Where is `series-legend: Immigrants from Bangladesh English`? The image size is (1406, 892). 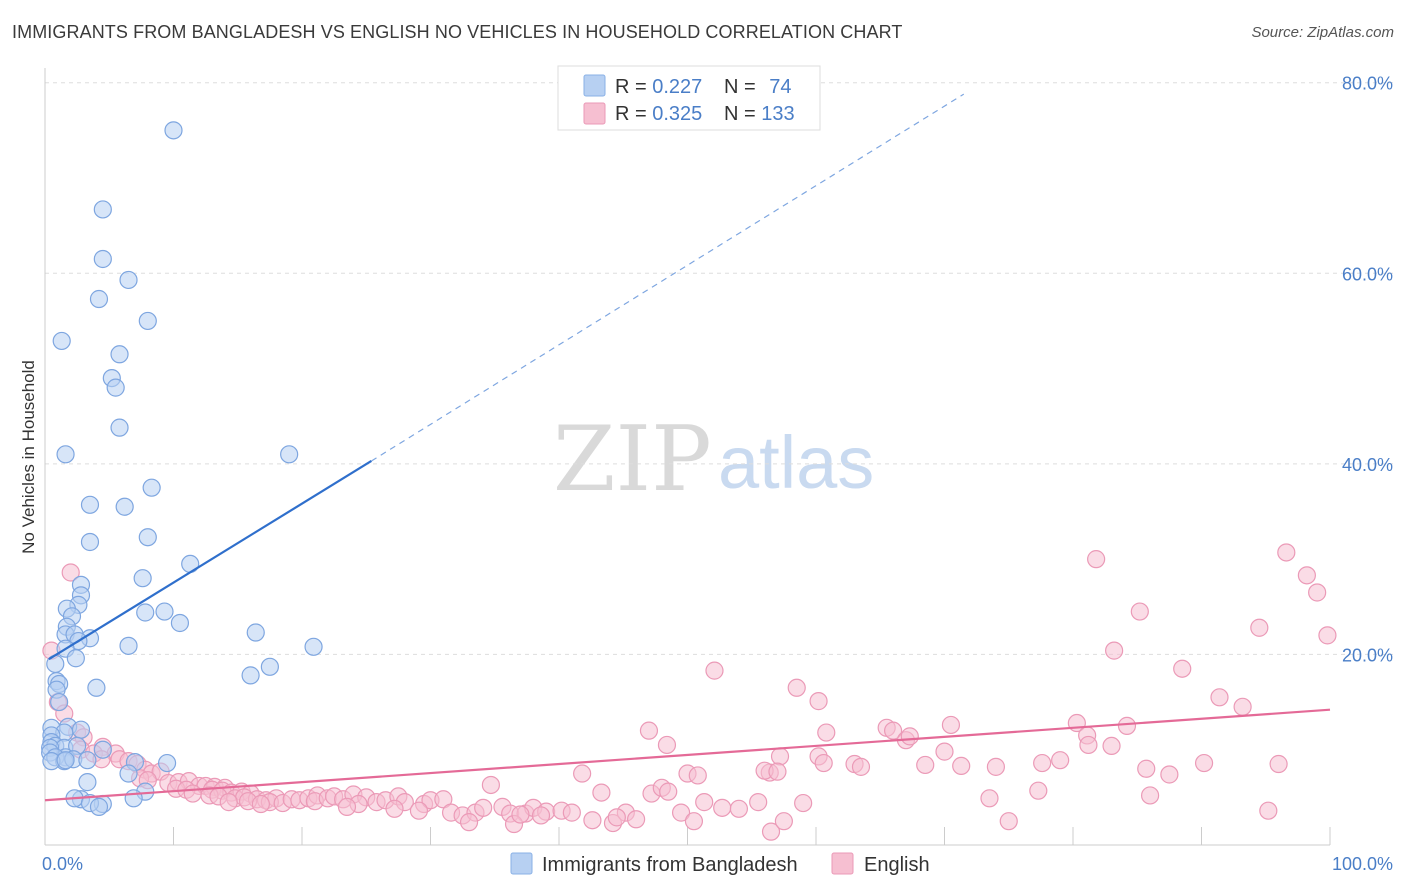
series-legend: Immigrants from Bangladesh English is located at coordinates (720, 864).